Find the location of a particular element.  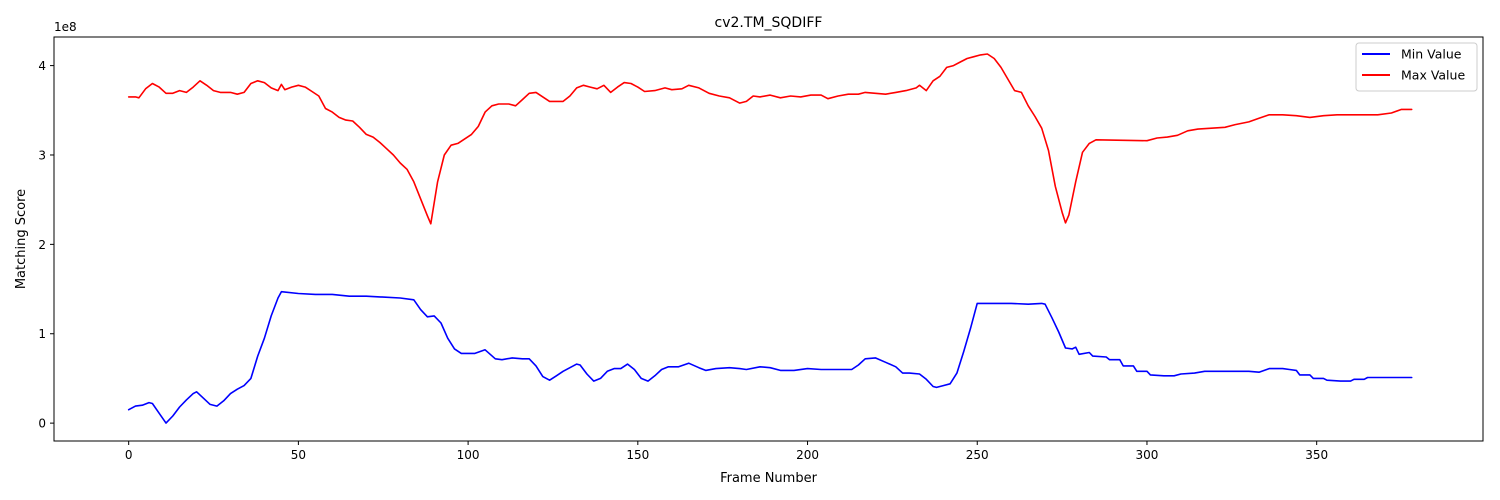

x-tick-label: 200 is located at coordinates (807, 455).